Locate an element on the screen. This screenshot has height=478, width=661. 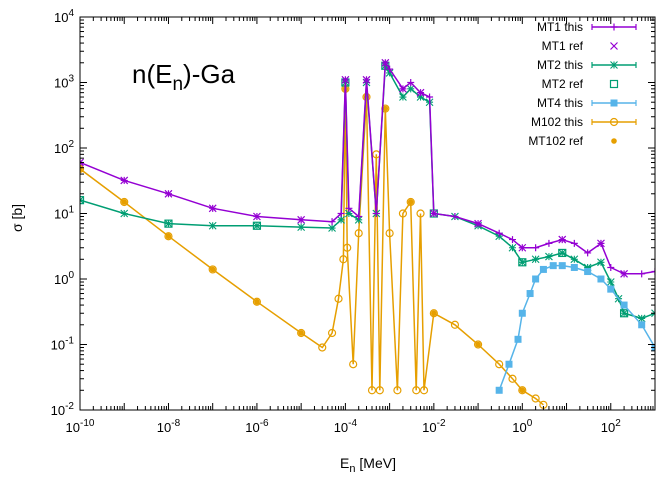
legend-item-mt1-ref: MT1 ref is located at coordinates (580, 46).